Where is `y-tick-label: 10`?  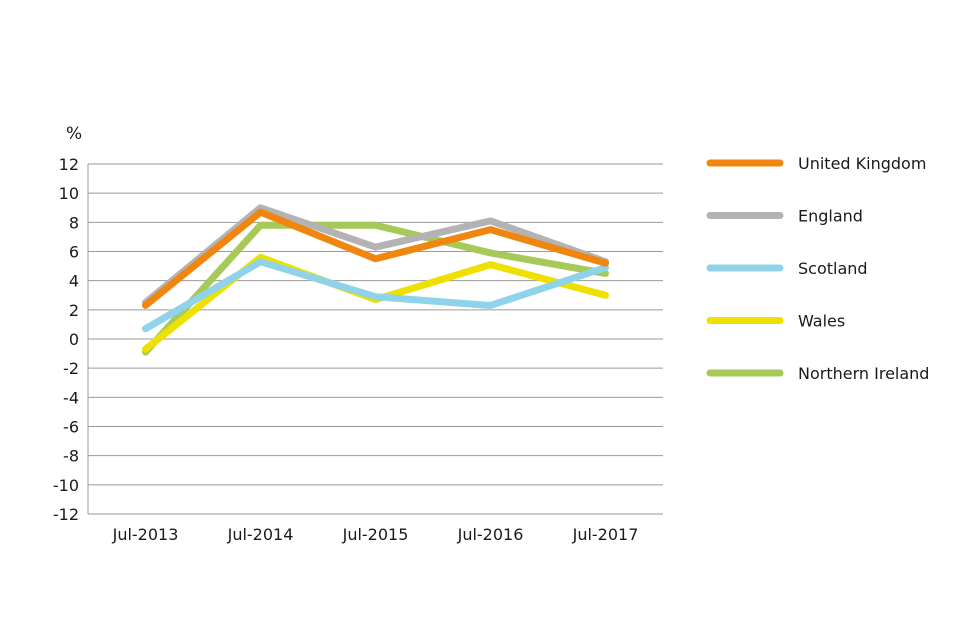 y-tick-label: 10 is located at coordinates (69, 193).